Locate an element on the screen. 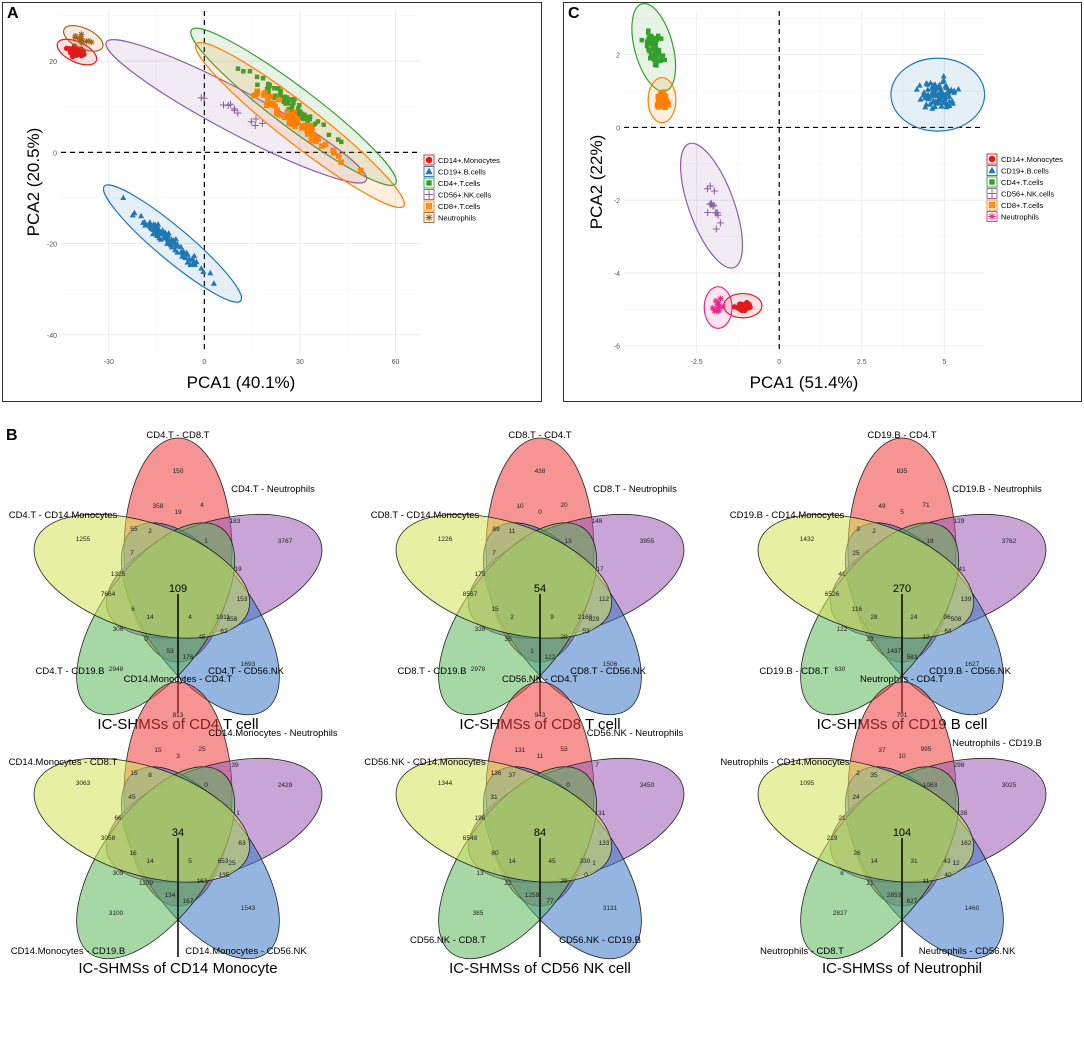 This screenshot has height=1041, width=1084. venn-region-value: 96 is located at coordinates (947, 617).